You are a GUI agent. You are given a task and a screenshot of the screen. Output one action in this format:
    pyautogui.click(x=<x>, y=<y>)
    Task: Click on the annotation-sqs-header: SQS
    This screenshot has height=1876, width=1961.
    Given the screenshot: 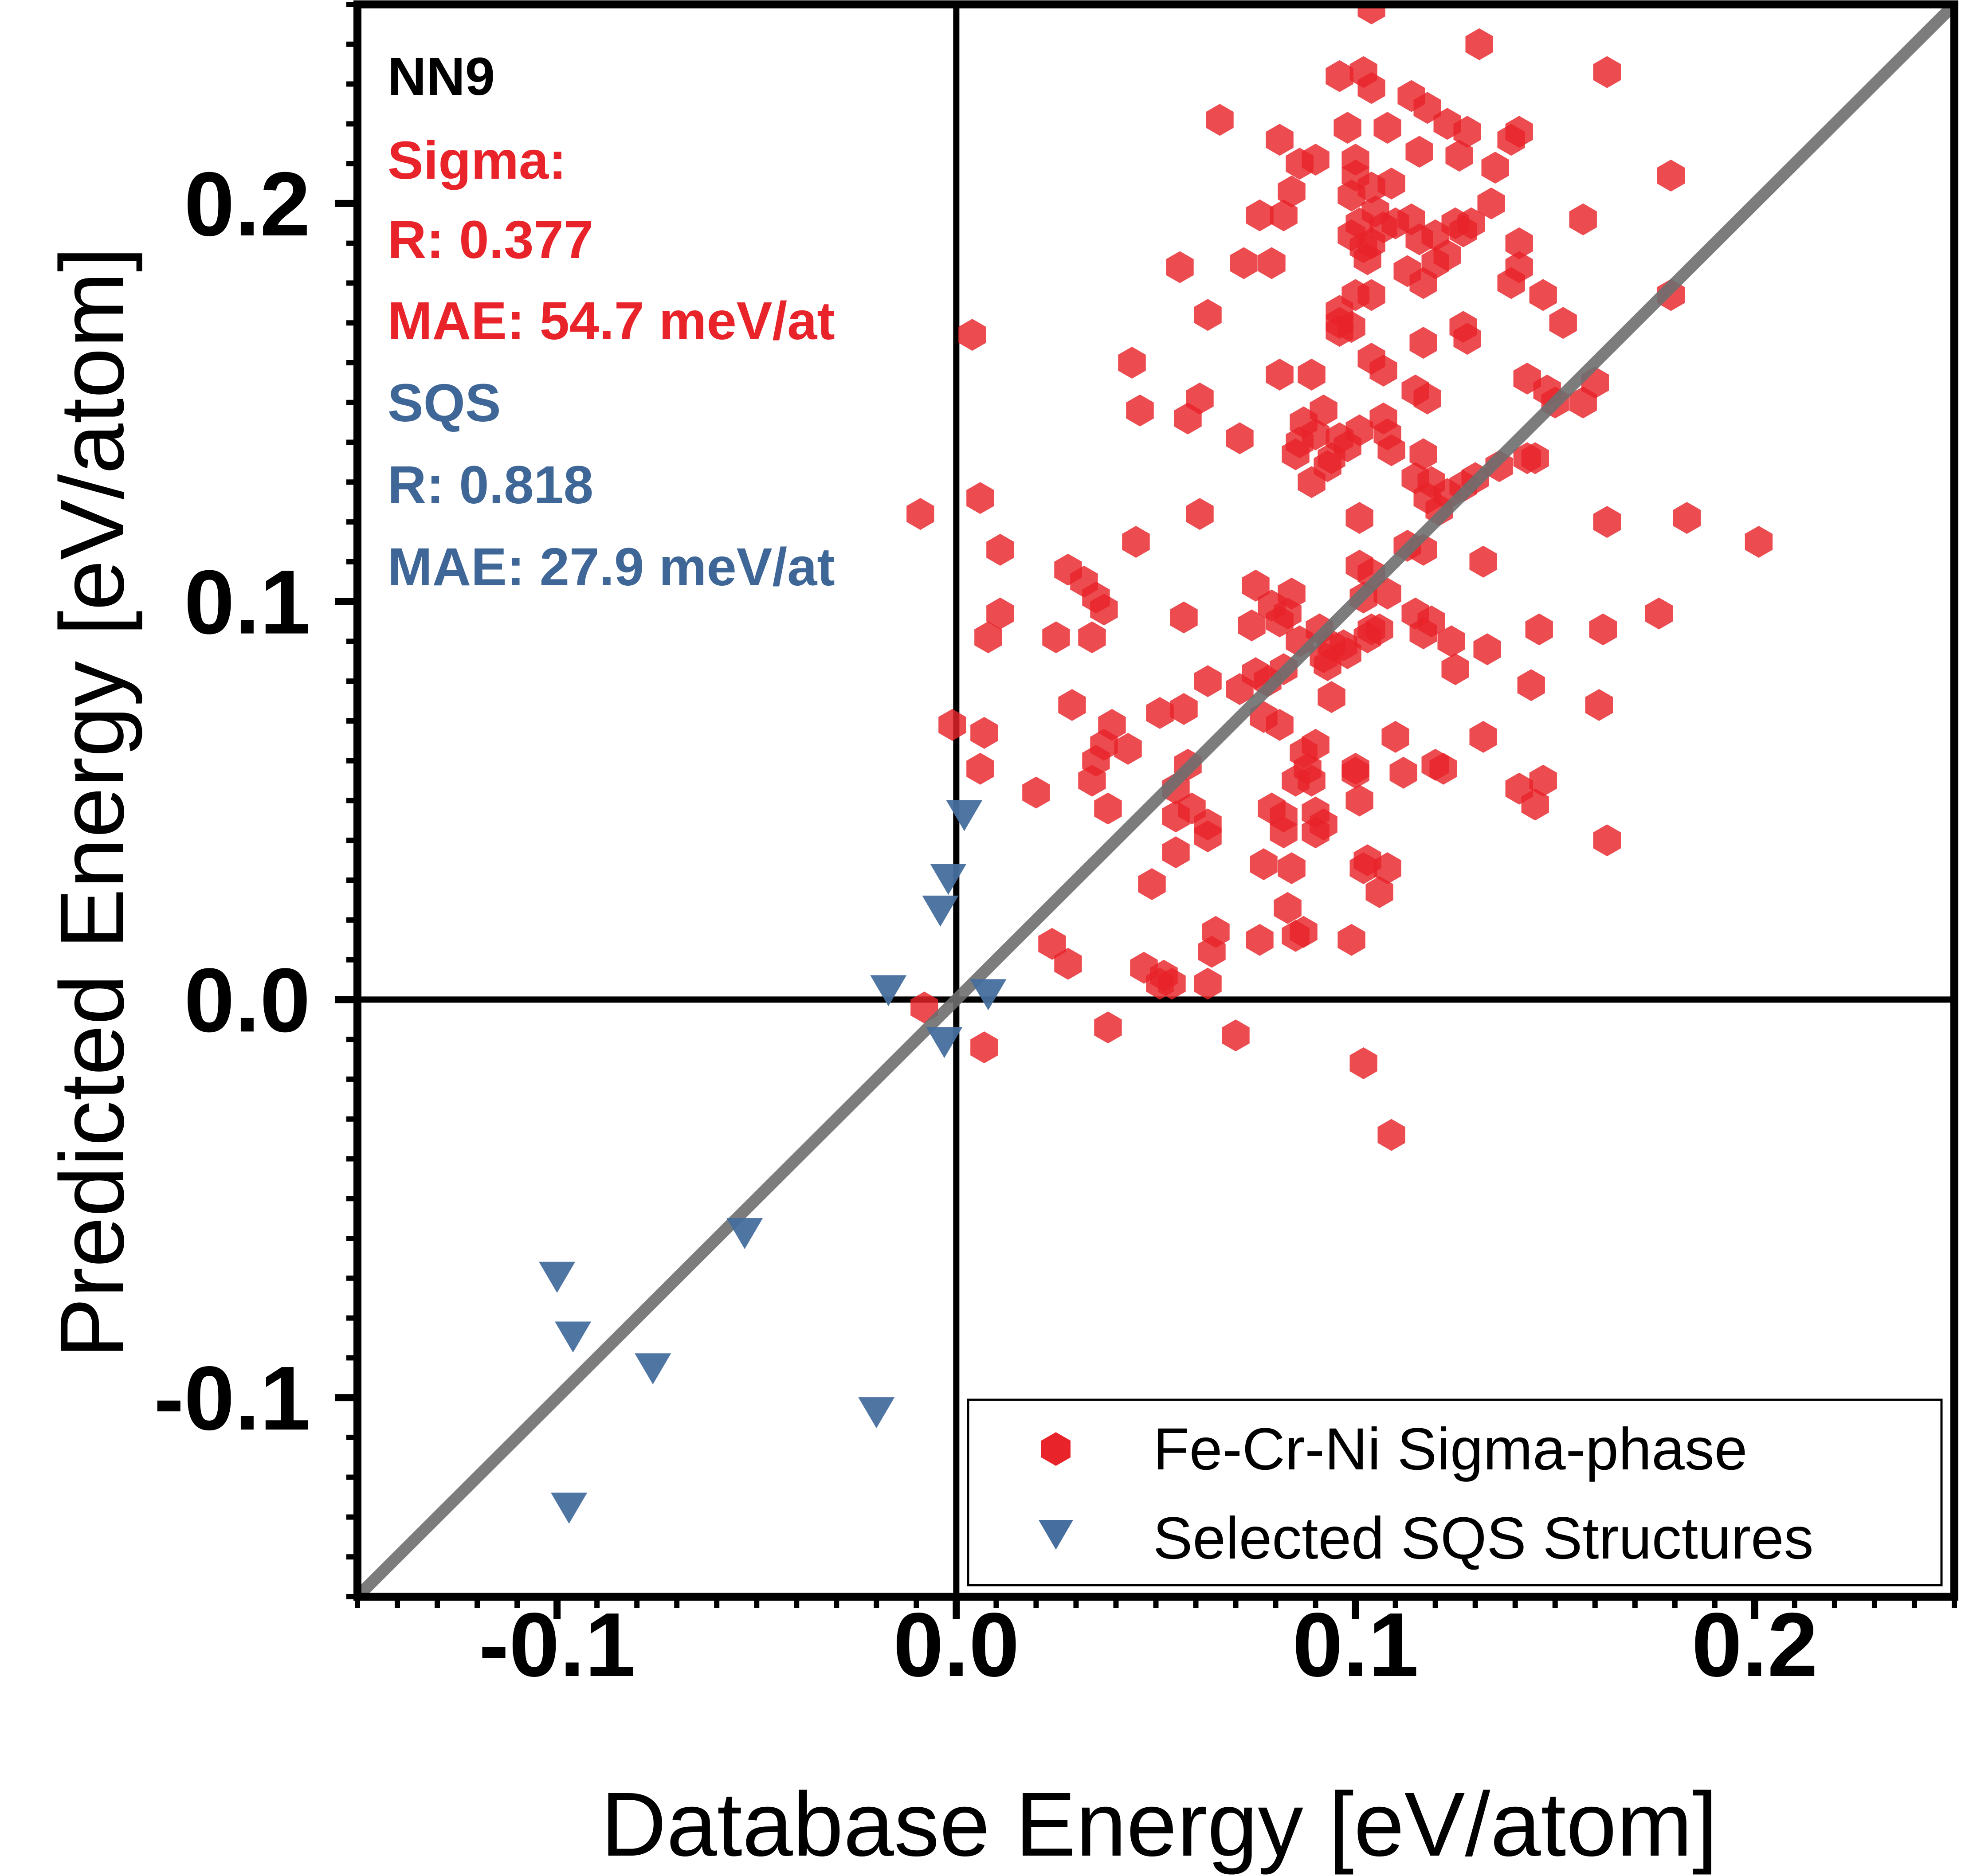 What is the action you would take?
    pyautogui.click(x=445, y=402)
    